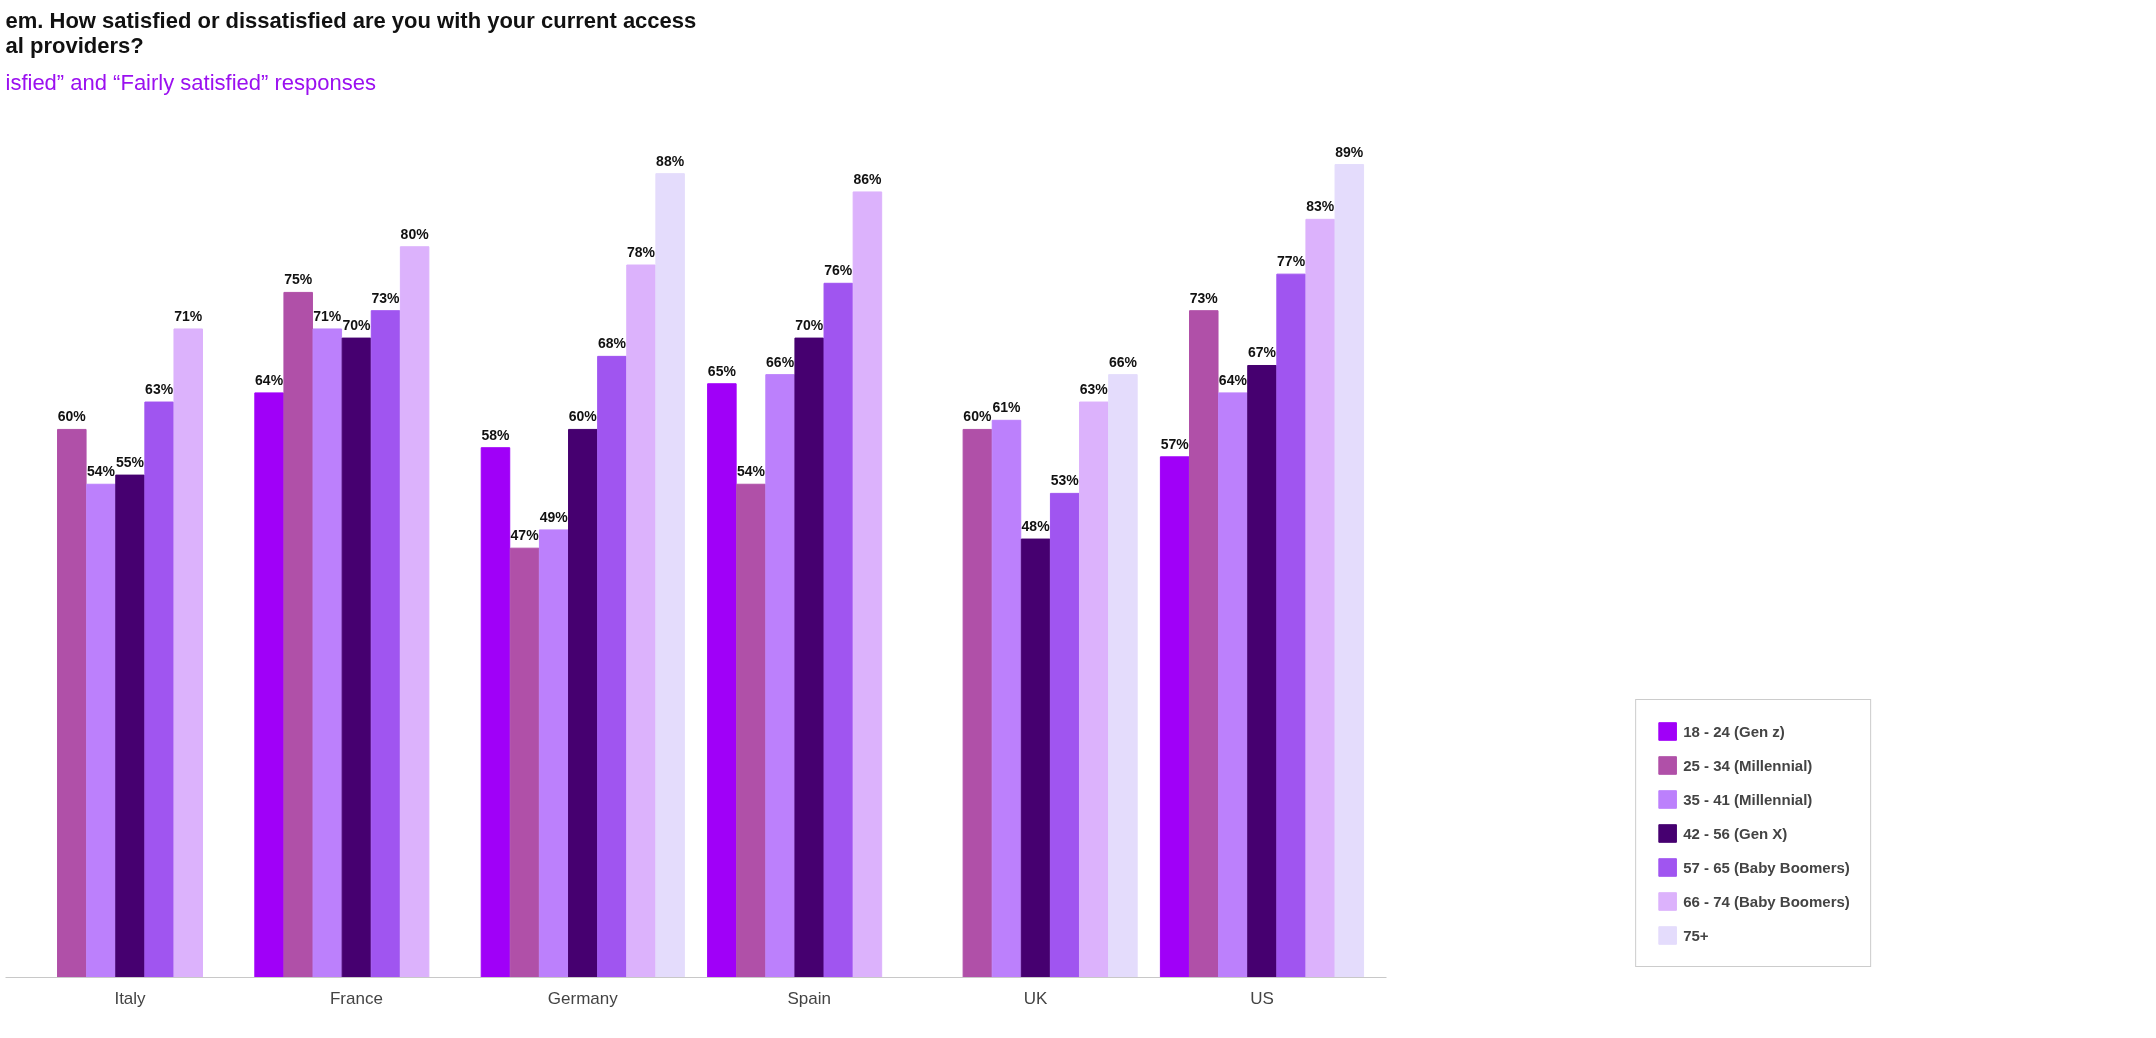 The height and width of the screenshot is (1038, 2156). What do you see at coordinates (1291, 261) in the screenshot?
I see `data-label: 77%` at bounding box center [1291, 261].